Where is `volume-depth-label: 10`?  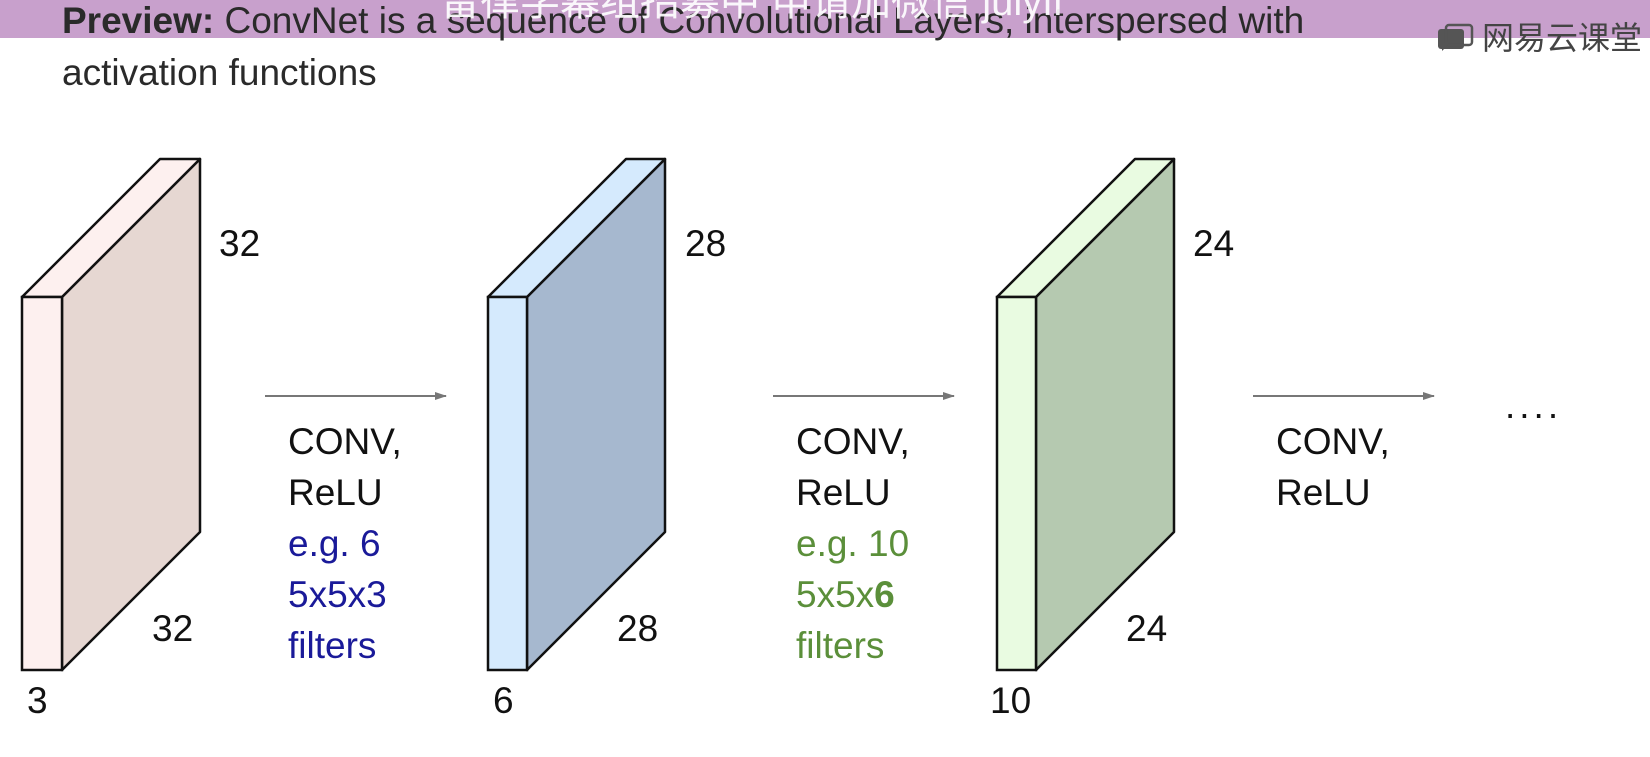 volume-depth-label: 10 is located at coordinates (1010, 700).